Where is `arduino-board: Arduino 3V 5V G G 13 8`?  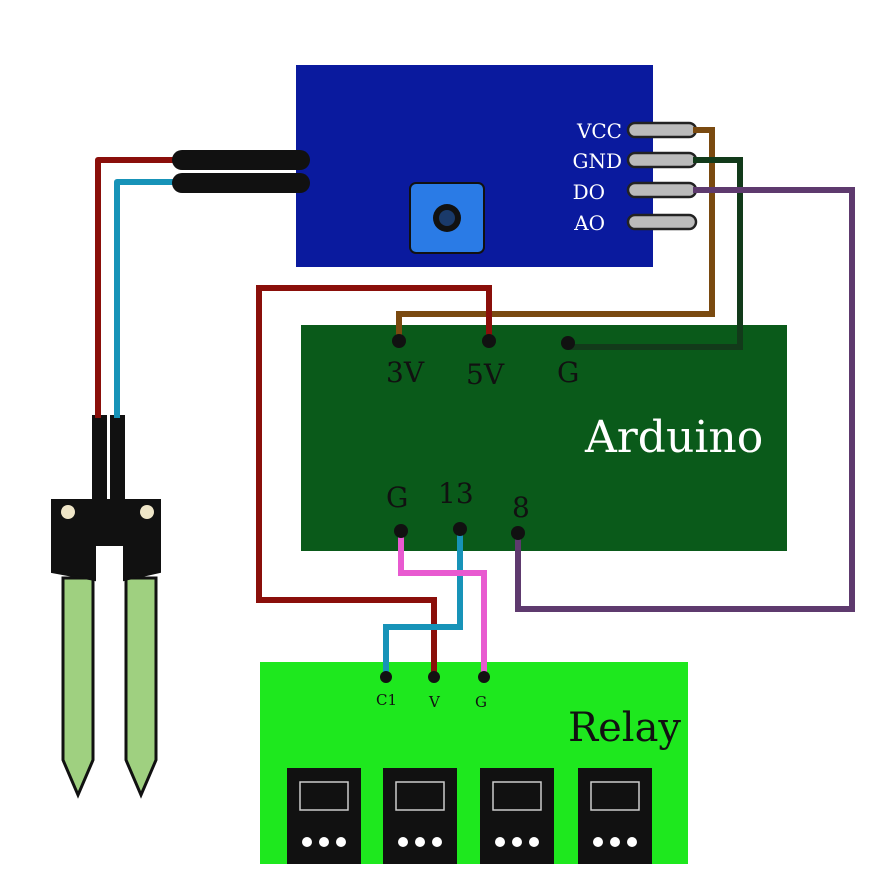
arduino-board: Arduino 3V 5V G G 13 8 is located at coordinates (544, 438).